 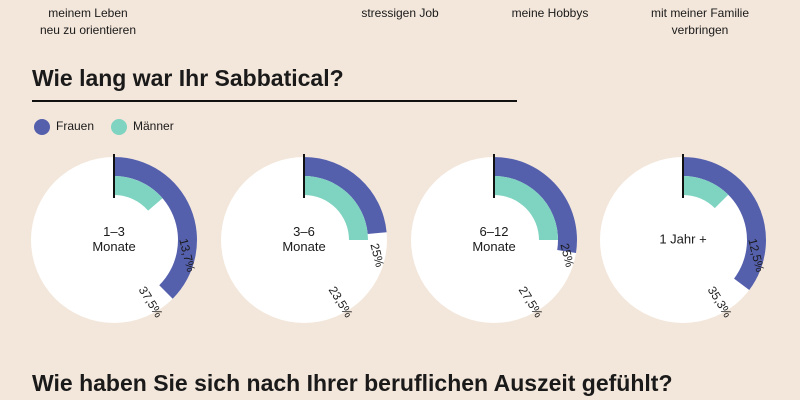 I want to click on donut-center-label: 3–6, so click(x=304, y=231).